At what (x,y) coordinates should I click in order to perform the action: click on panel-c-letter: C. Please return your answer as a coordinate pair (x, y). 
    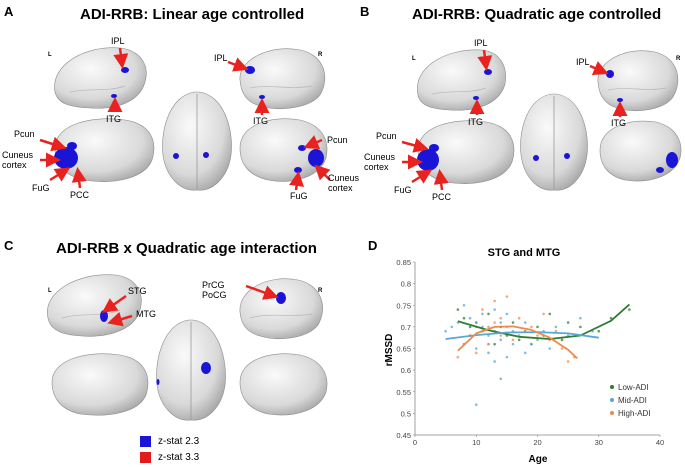
    Looking at the image, I should click on (9, 245).